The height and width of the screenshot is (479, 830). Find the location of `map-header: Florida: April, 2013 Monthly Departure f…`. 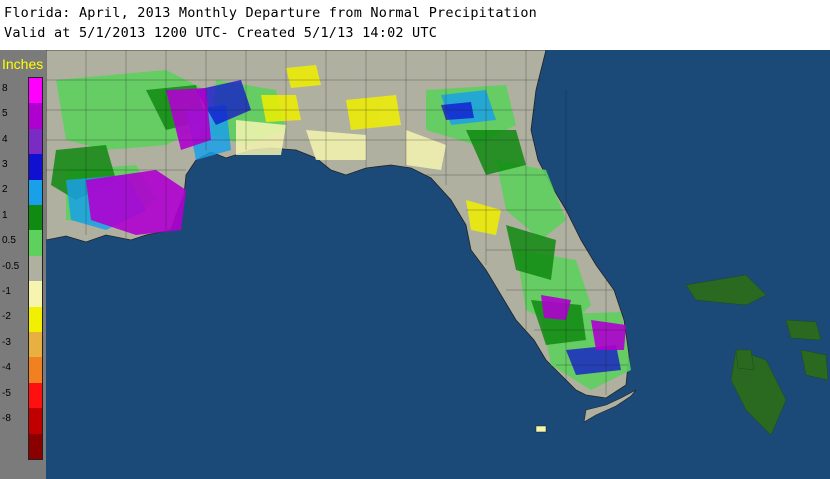

map-header: Florida: April, 2013 Monthly Departure f… is located at coordinates (415, 25).